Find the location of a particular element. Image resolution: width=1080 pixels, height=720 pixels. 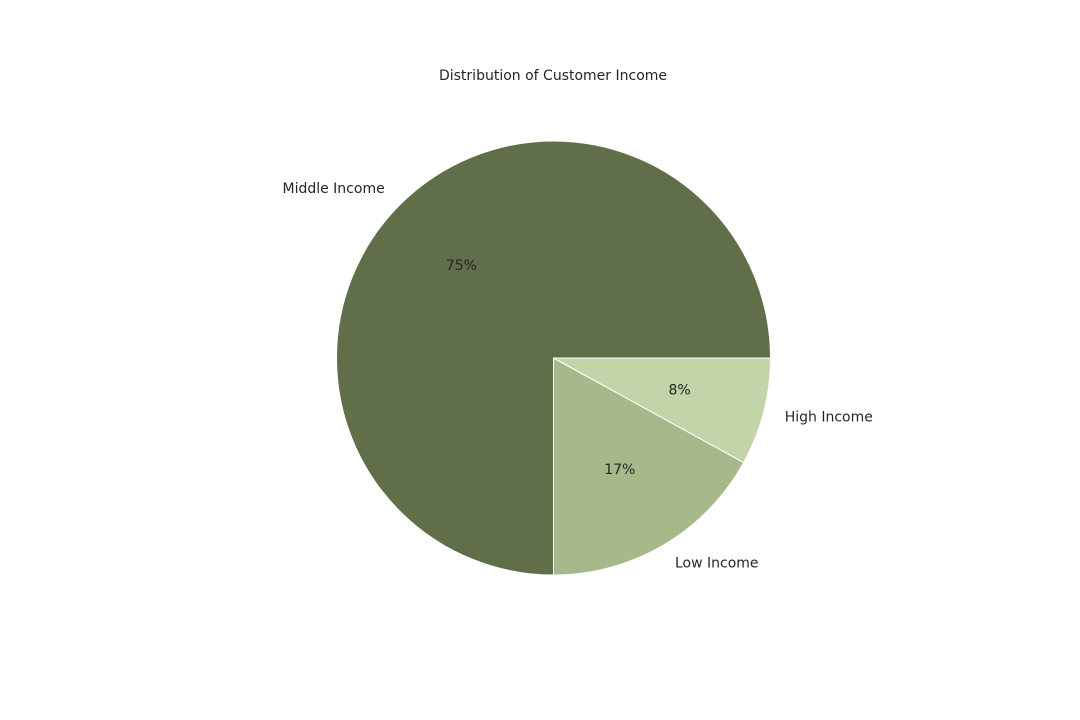

pct-label-middle-income: 75% is located at coordinates (461, 266).